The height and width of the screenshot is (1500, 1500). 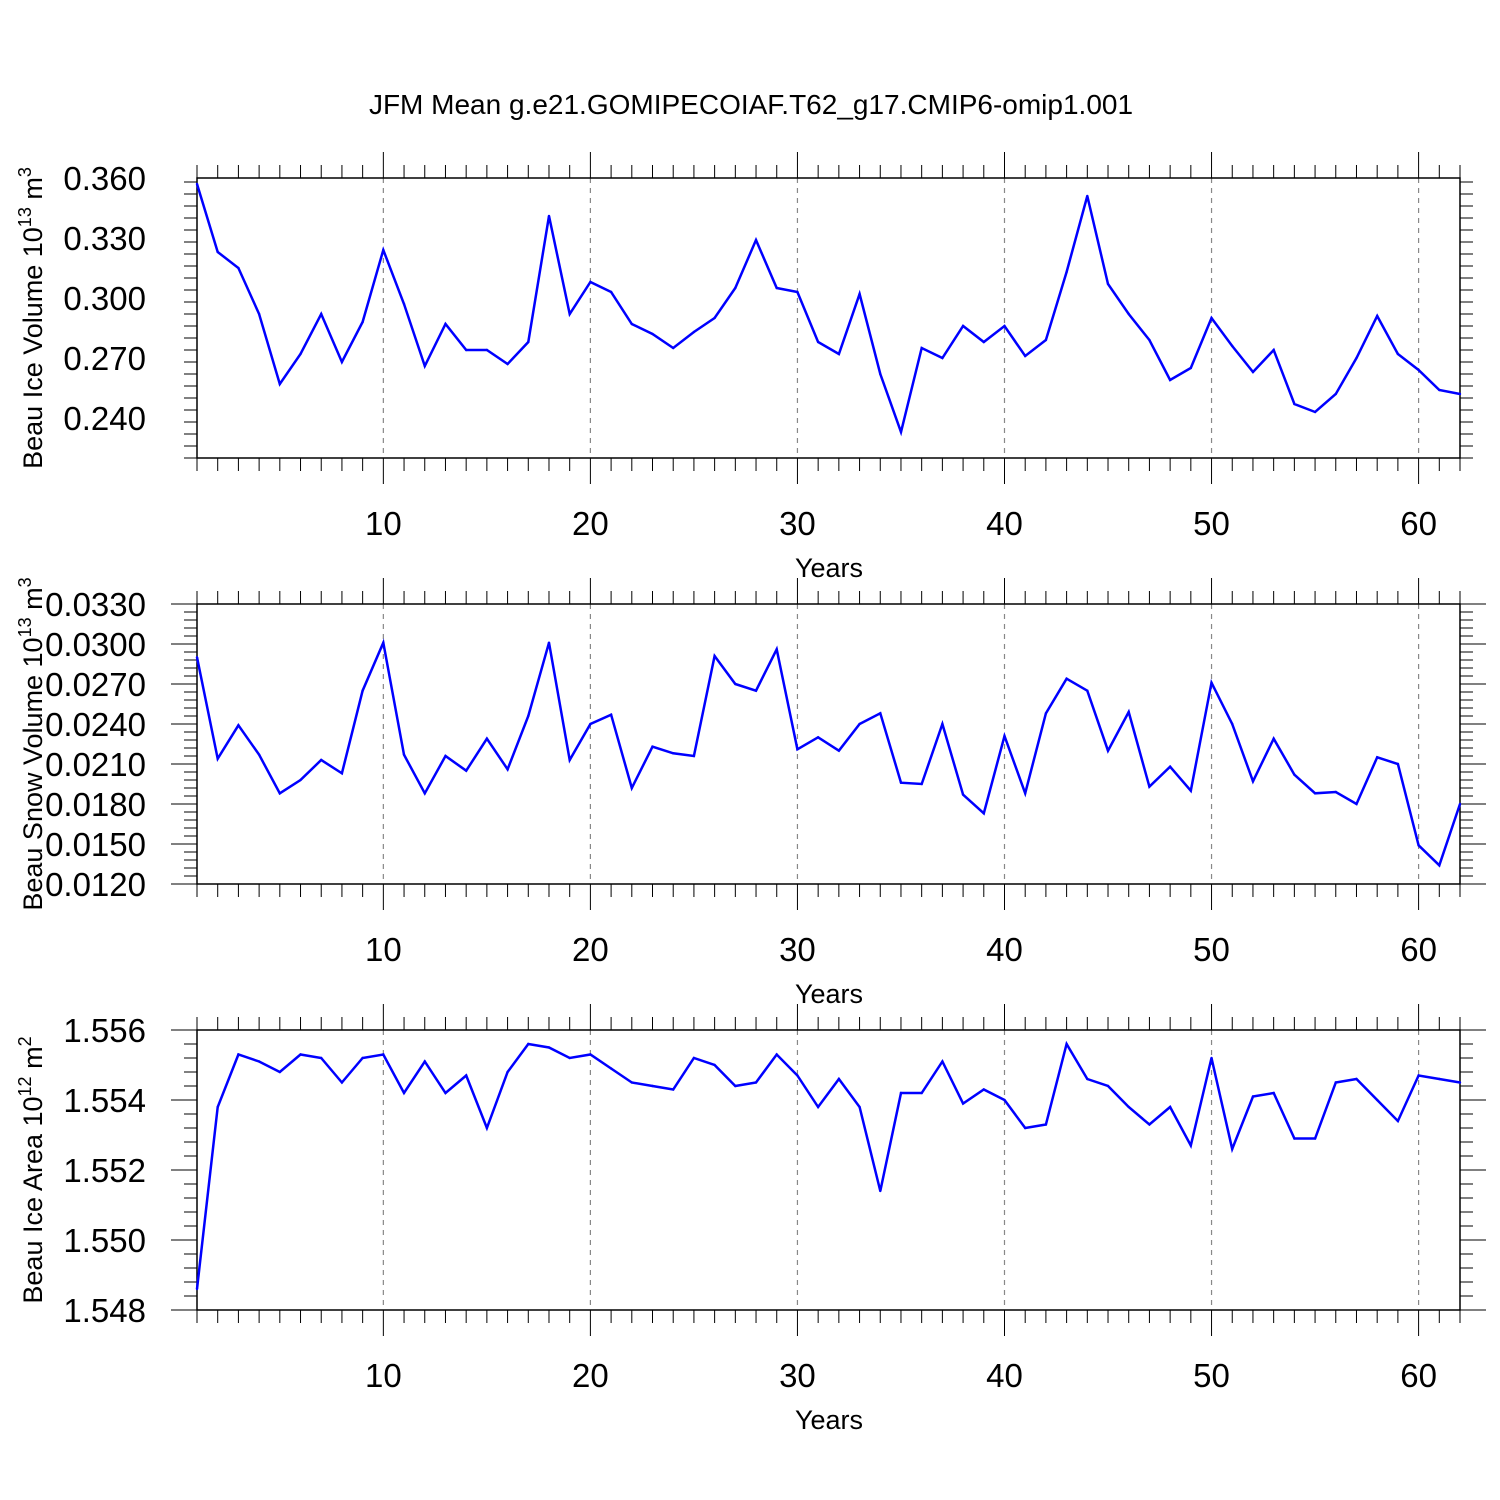 What do you see at coordinates (95, 764) in the screenshot?
I see `y-tick-label: 0.0210` at bounding box center [95, 764].